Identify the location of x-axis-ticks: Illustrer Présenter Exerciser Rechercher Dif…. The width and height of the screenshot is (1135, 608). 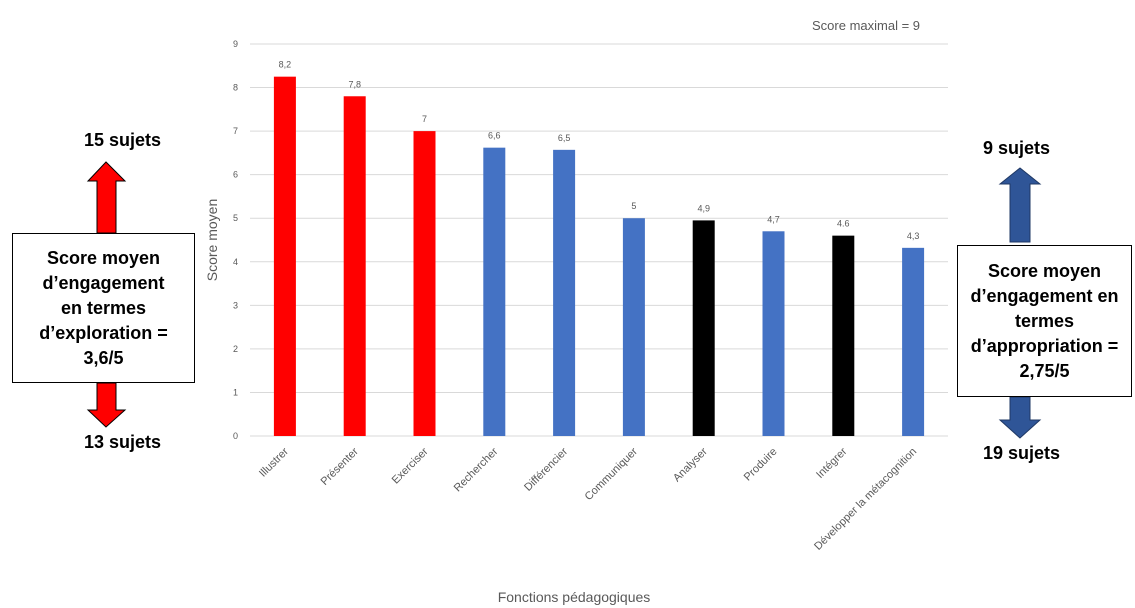
(588, 498).